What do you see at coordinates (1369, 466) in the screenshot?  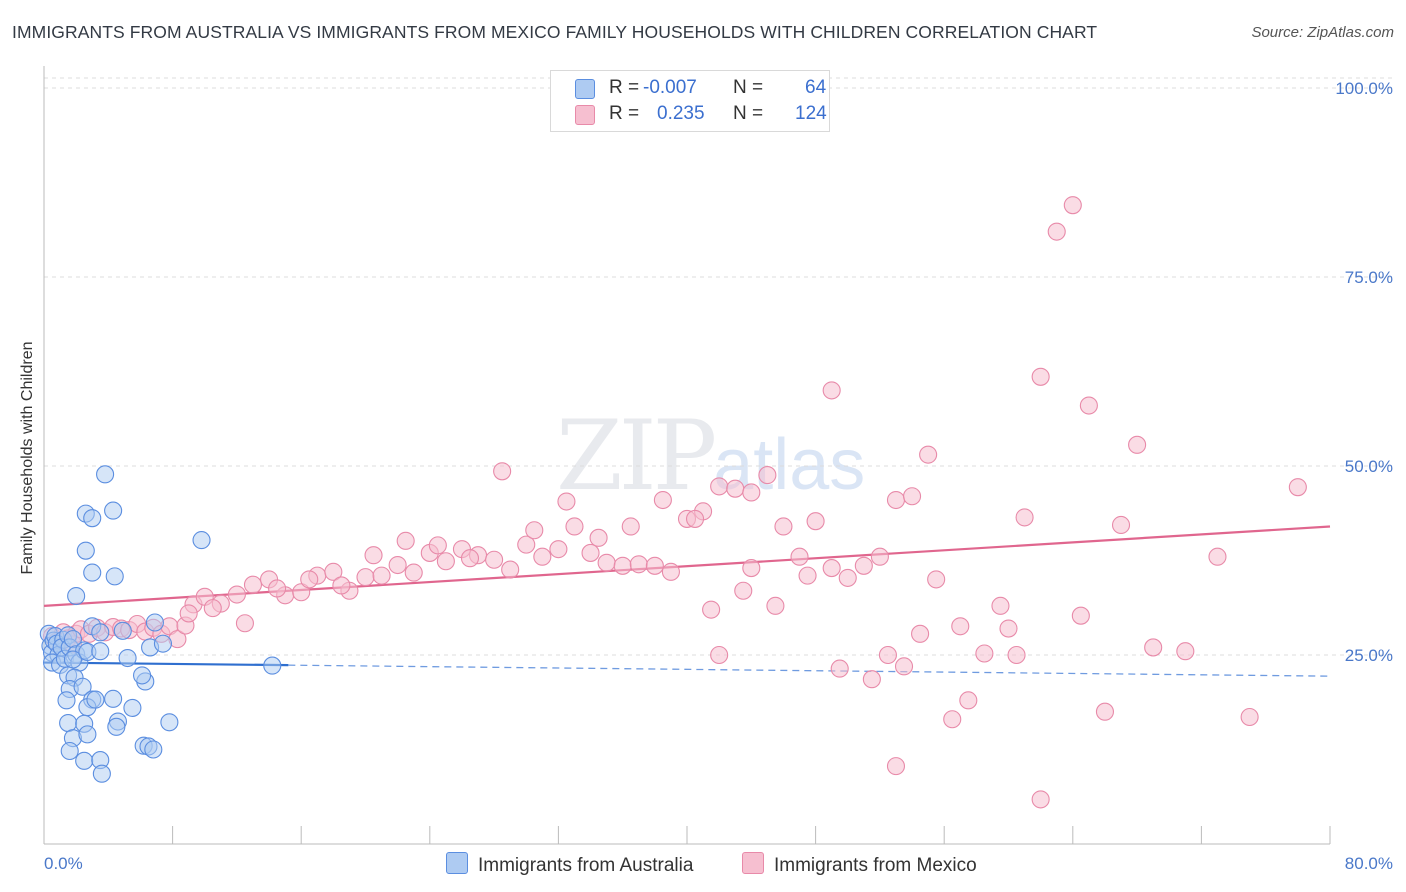 I see `y-tick-label-50: 50.0%` at bounding box center [1369, 466].